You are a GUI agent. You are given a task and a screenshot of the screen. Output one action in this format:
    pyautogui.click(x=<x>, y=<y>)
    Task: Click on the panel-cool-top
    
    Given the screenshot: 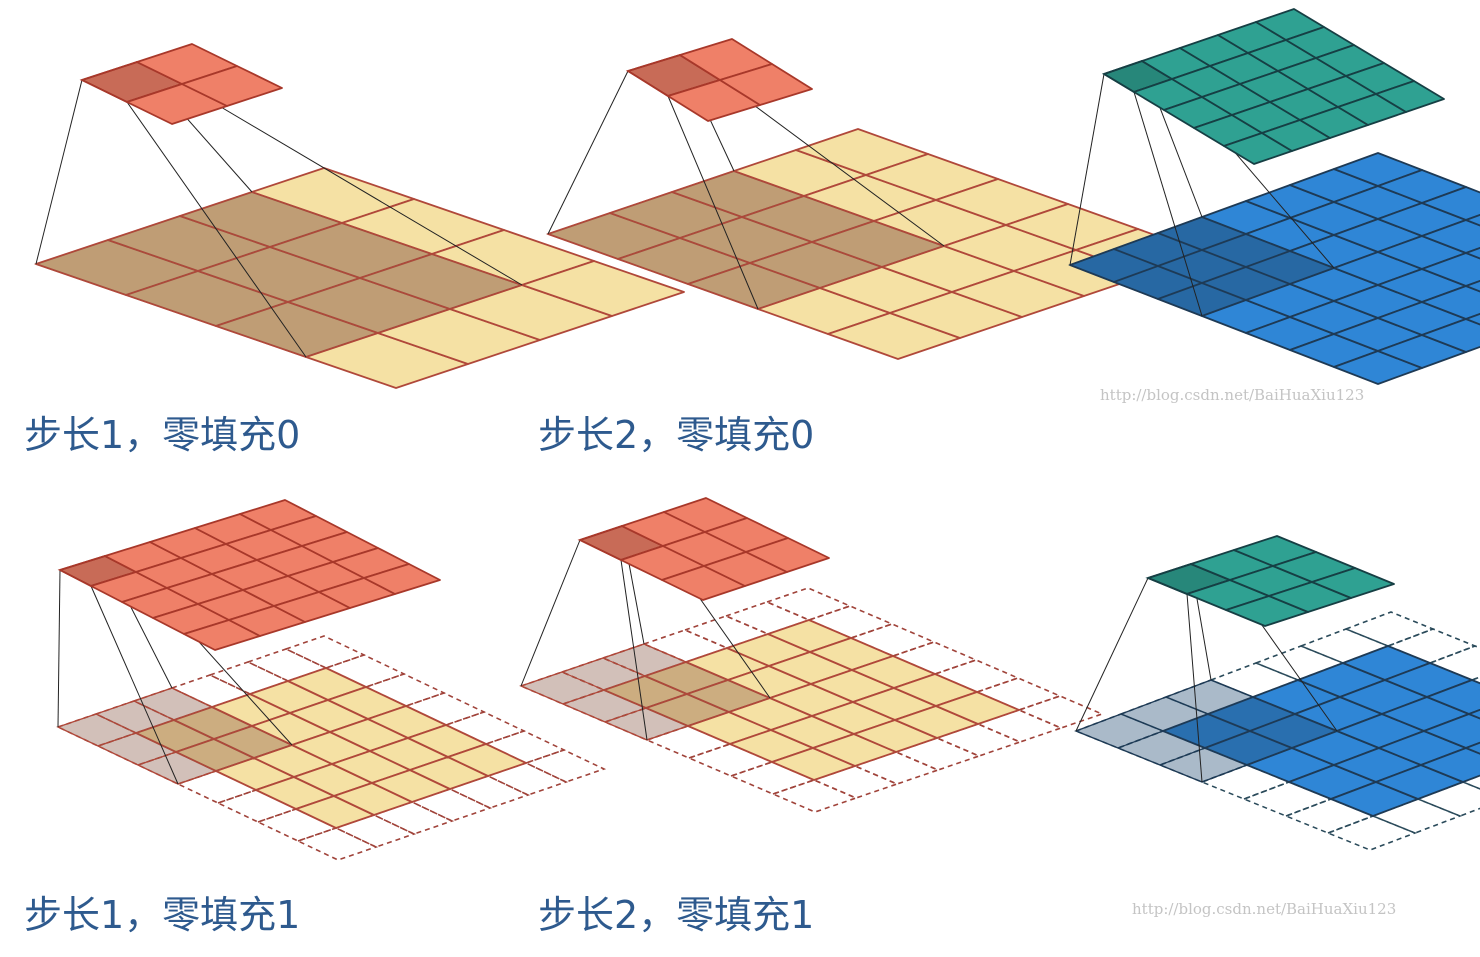 What is the action you would take?
    pyautogui.click(x=1274, y=196)
    